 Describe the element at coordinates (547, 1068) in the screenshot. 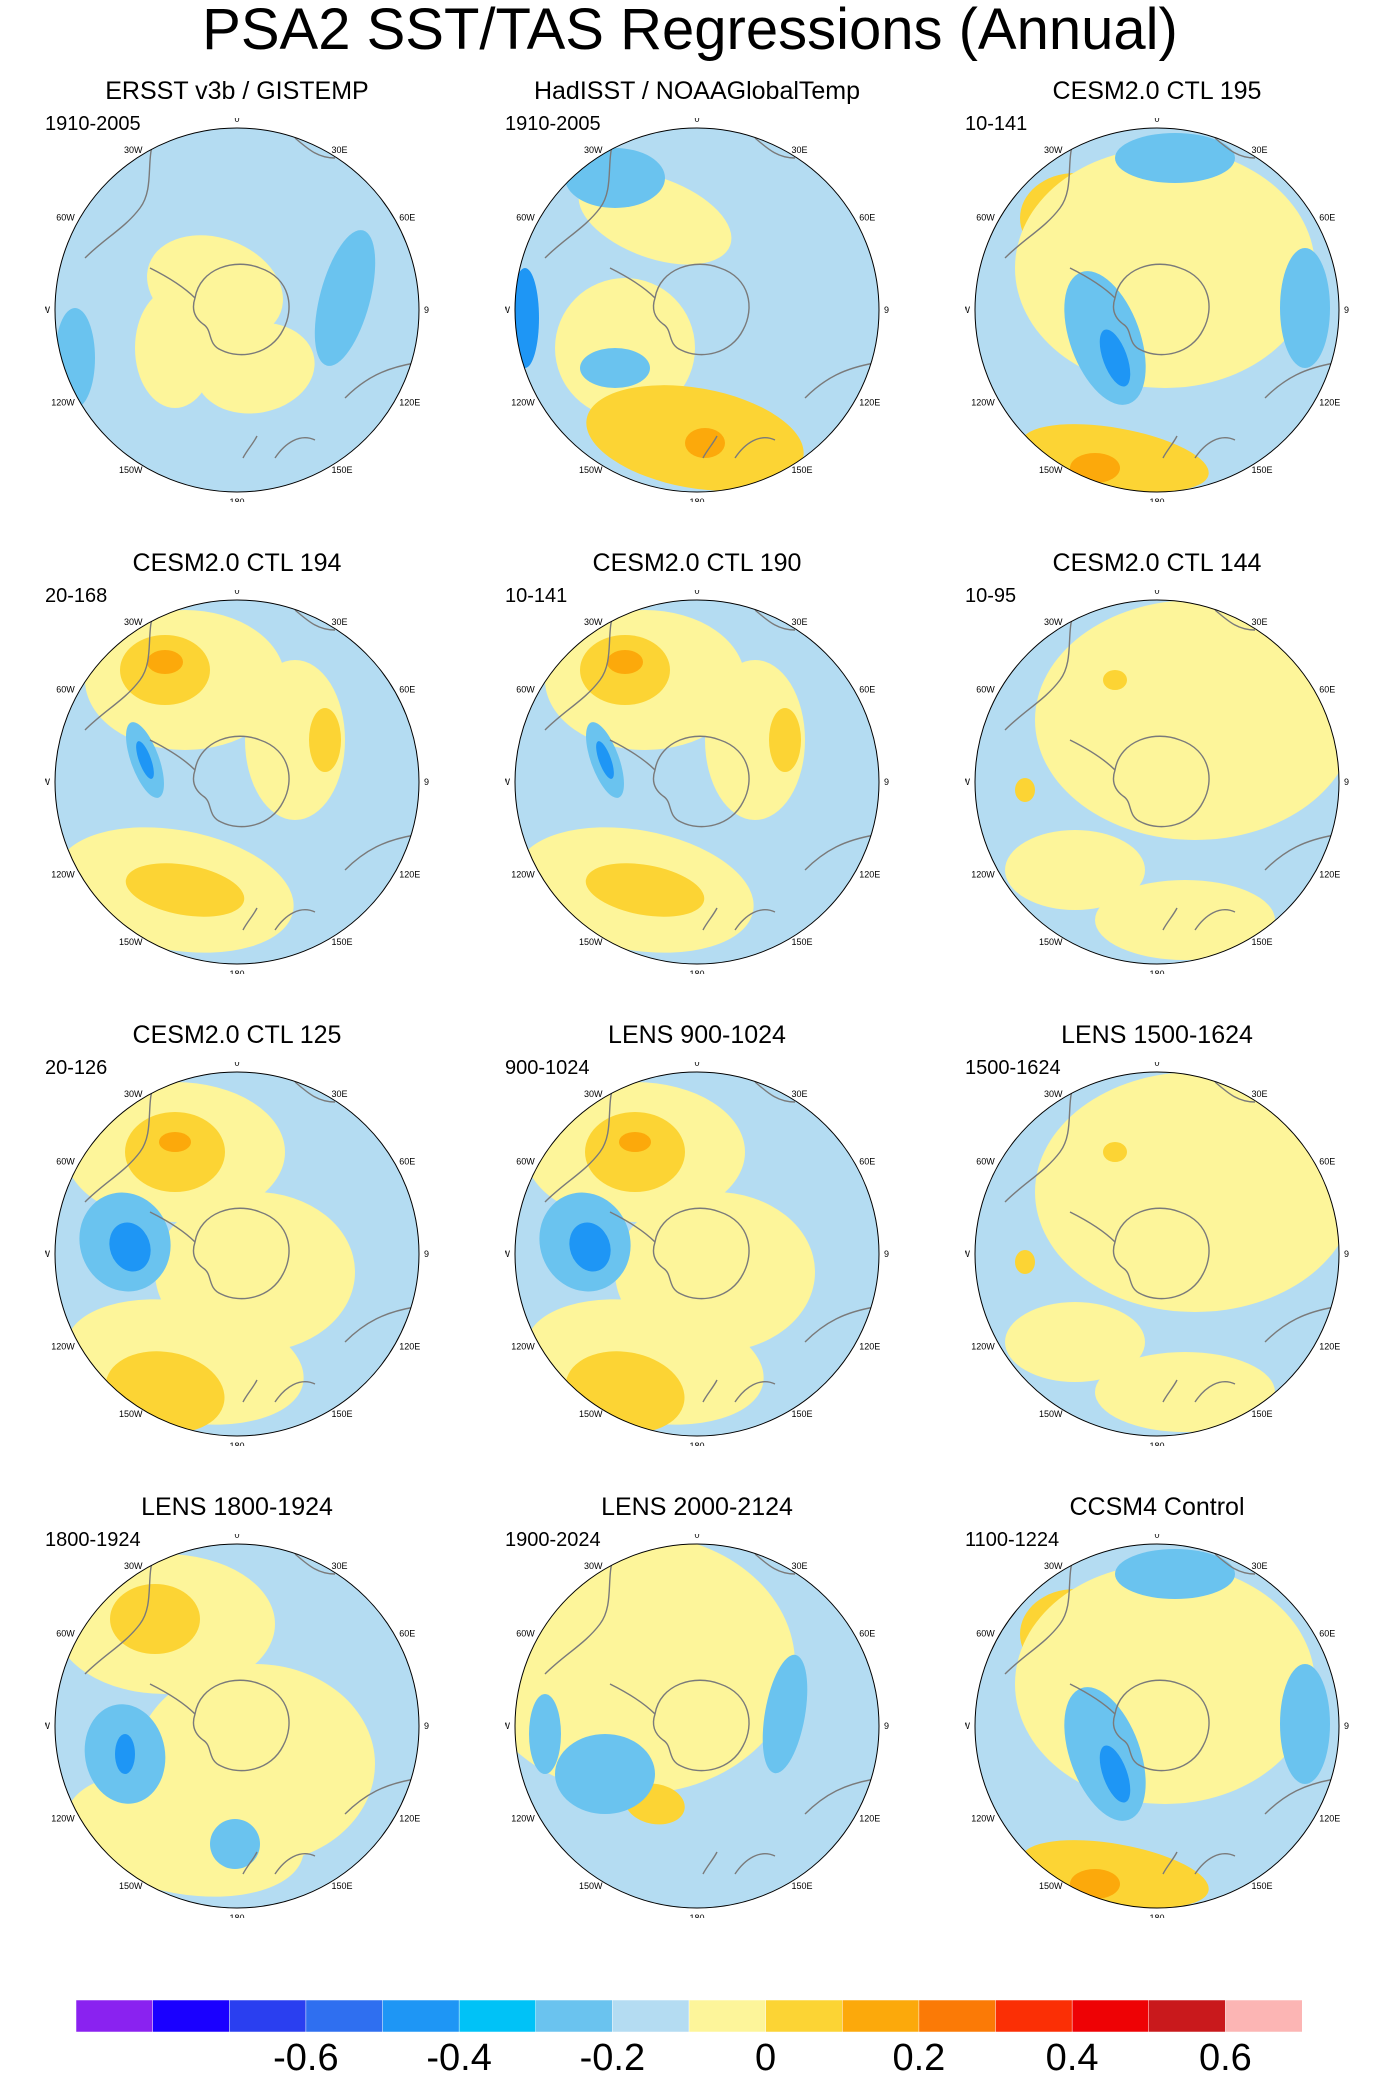

I see `panel-period: 900-1024` at that location.